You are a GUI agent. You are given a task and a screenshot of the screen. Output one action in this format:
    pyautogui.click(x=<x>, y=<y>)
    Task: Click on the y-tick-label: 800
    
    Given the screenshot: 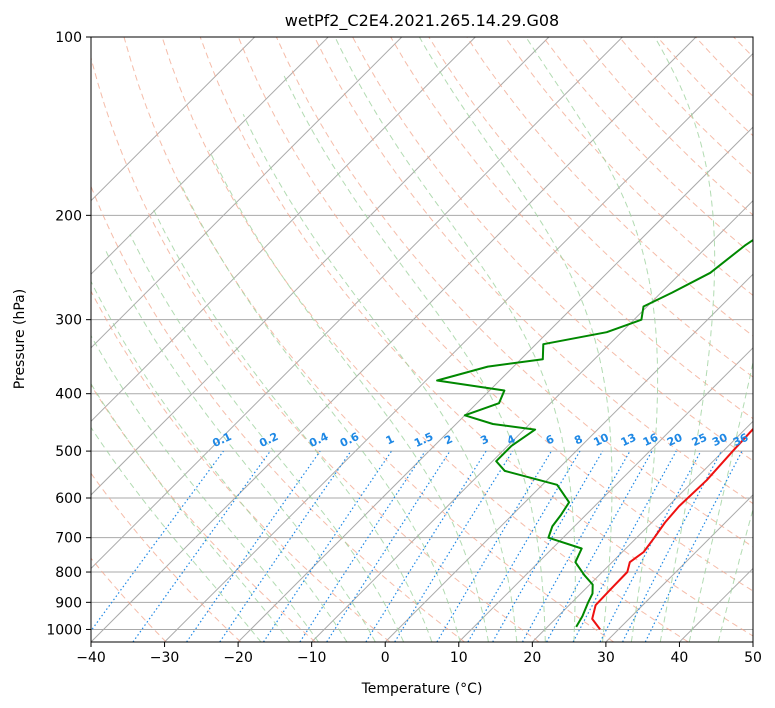 What is the action you would take?
    pyautogui.click(x=68, y=573)
    